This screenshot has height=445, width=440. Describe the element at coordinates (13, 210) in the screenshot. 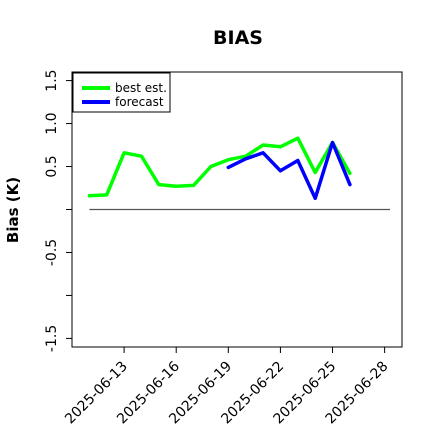

I see `y-axis-label: Bias (K)` at that location.